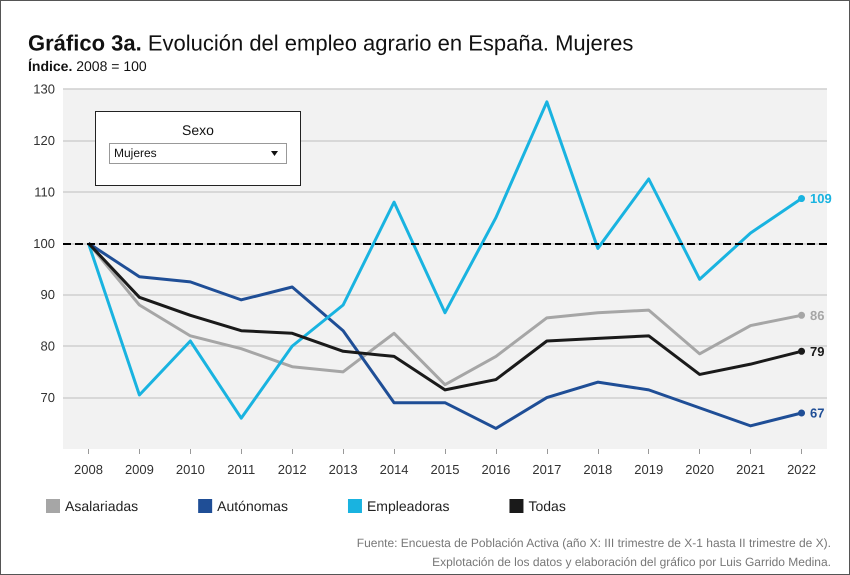  I want to click on x-tick-label: 2014, so click(394, 469).